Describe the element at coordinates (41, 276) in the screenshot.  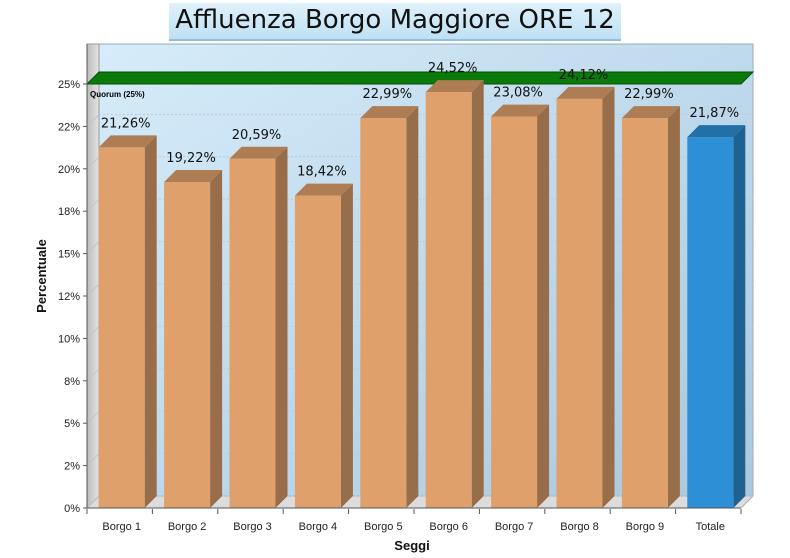
I see `y-axis-title: Percentuale` at that location.